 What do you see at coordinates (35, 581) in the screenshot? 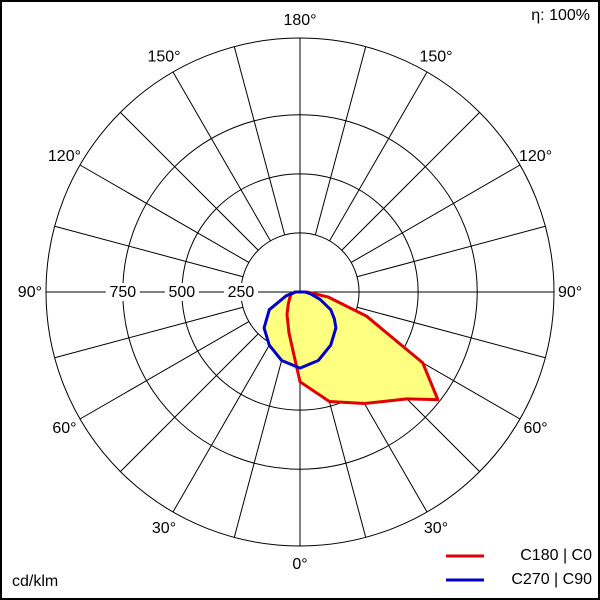
I see `unit-label: cd/klm` at bounding box center [35, 581].